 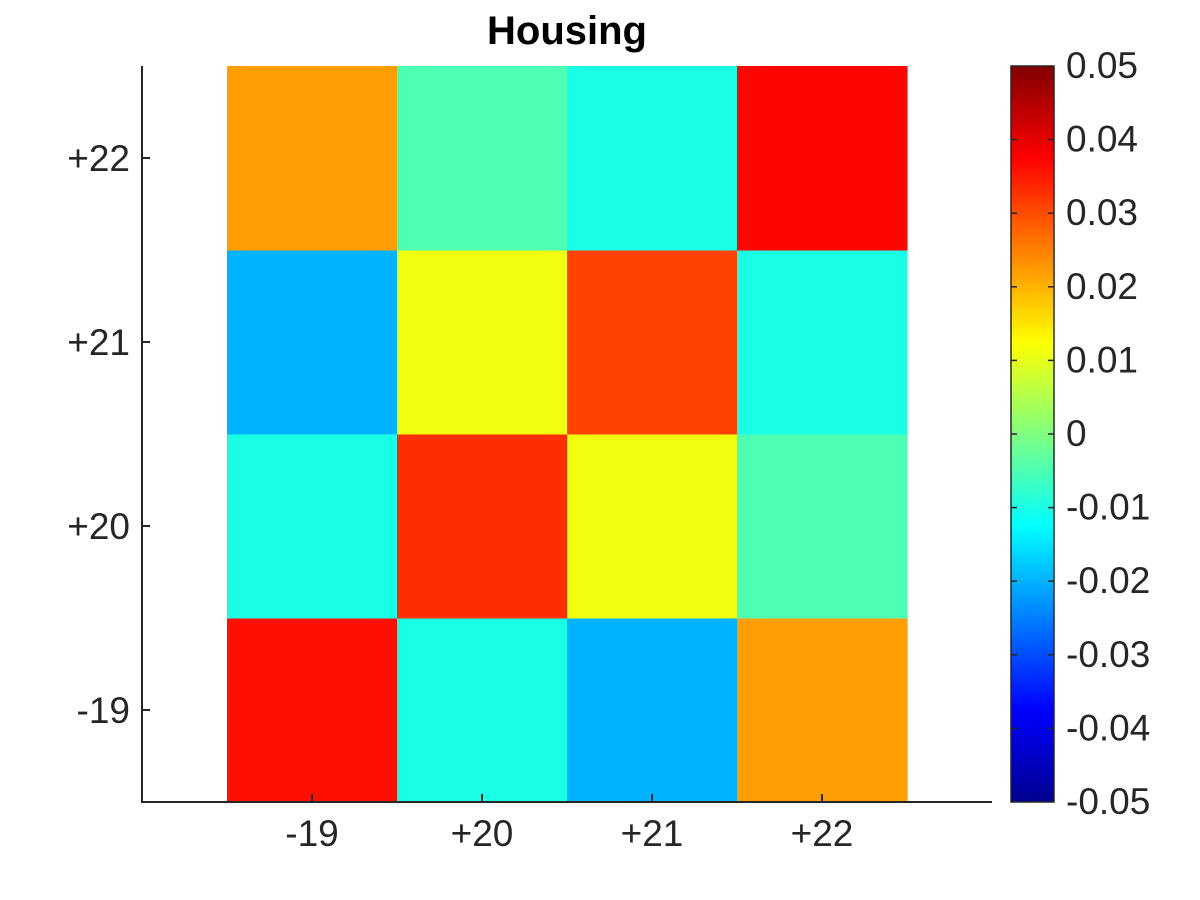 What do you see at coordinates (311, 833) in the screenshot?
I see `x-tick-label: -19` at bounding box center [311, 833].